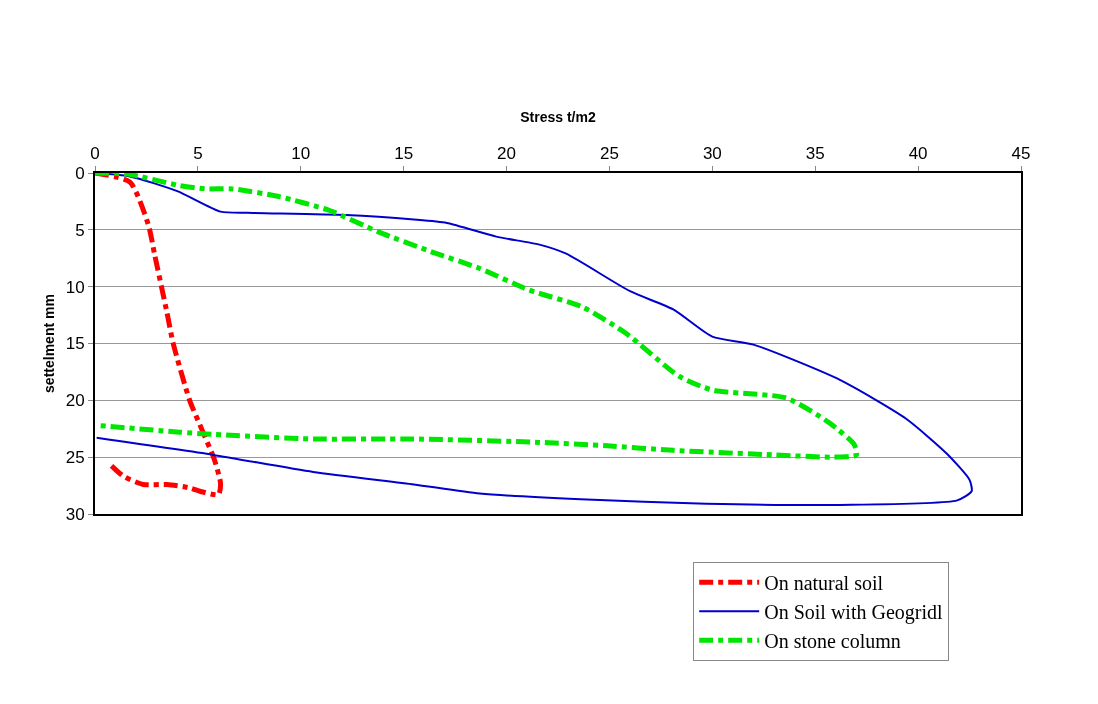 Image resolution: width=1098 pixels, height=704 pixels. Describe the element at coordinates (75, 401) in the screenshot. I see `y-tick-label: 20` at that location.